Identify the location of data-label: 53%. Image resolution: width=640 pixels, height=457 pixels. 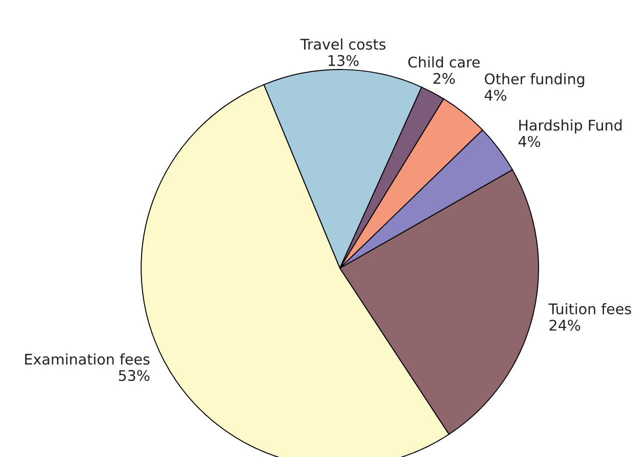
(134, 376).